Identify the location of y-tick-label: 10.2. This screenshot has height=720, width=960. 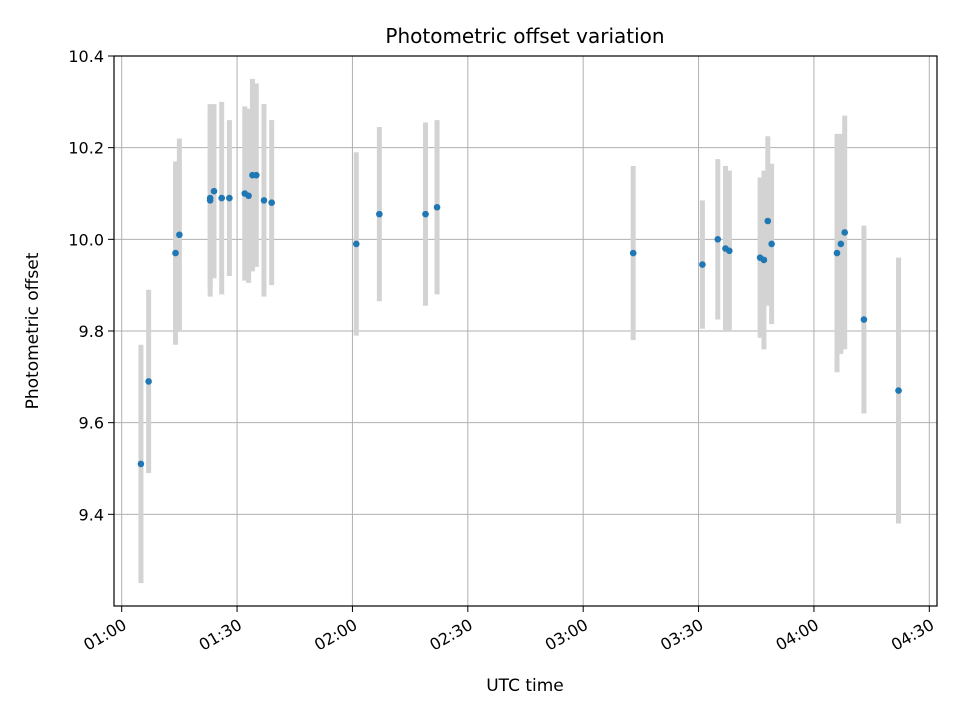
(86, 148).